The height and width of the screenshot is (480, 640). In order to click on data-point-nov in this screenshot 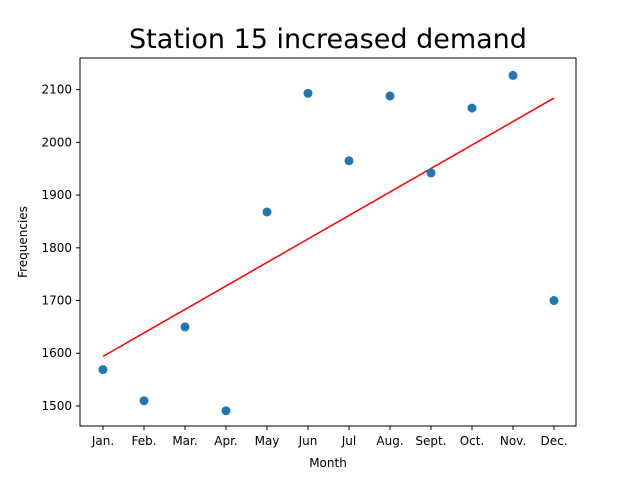, I will do `click(513, 75)`.